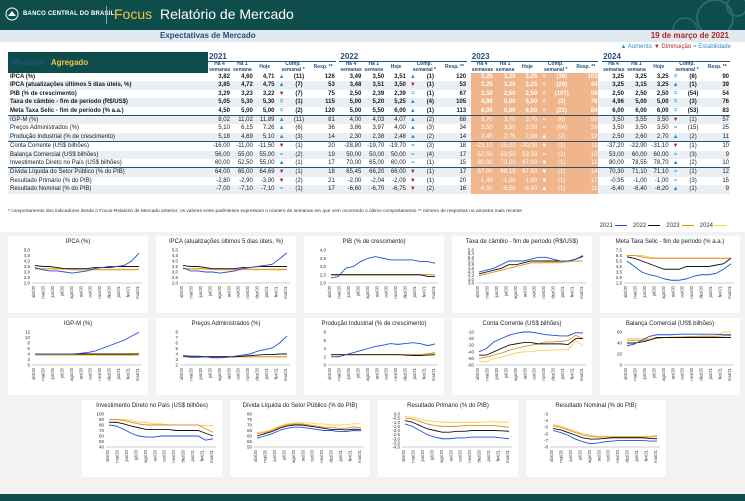 The height and width of the screenshot is (501, 745). Describe the element at coordinates (505, 85) in the screenshot. I see `value-1-week-ago: 3,25` at that location.